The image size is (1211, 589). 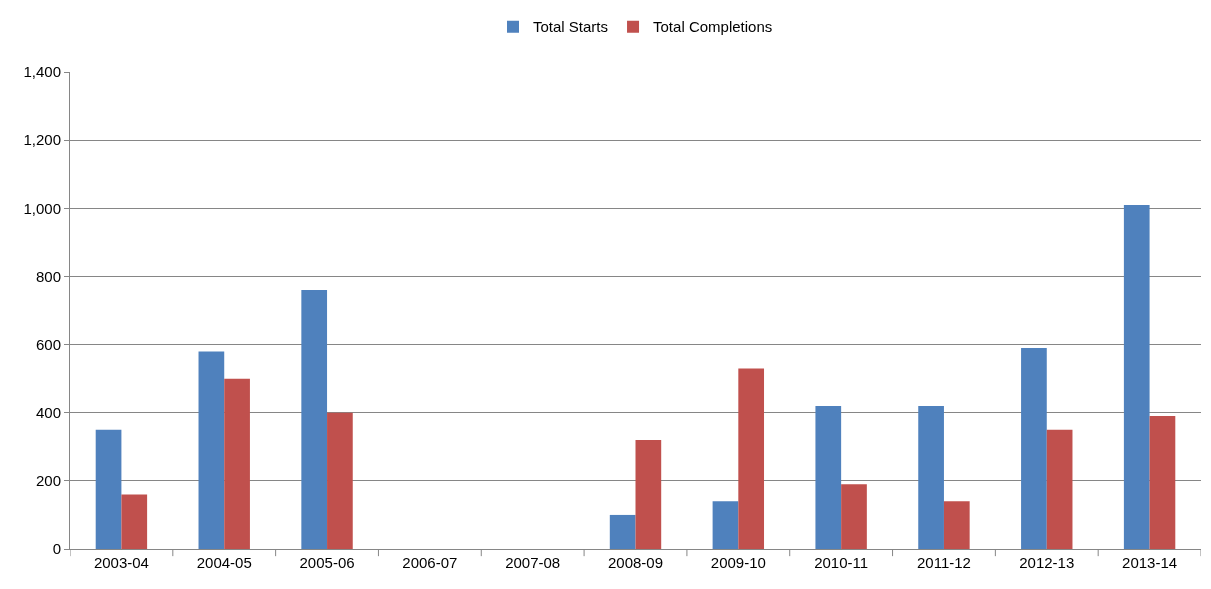 What do you see at coordinates (42, 72) in the screenshot?
I see `y-tick-label: 1,400` at bounding box center [42, 72].